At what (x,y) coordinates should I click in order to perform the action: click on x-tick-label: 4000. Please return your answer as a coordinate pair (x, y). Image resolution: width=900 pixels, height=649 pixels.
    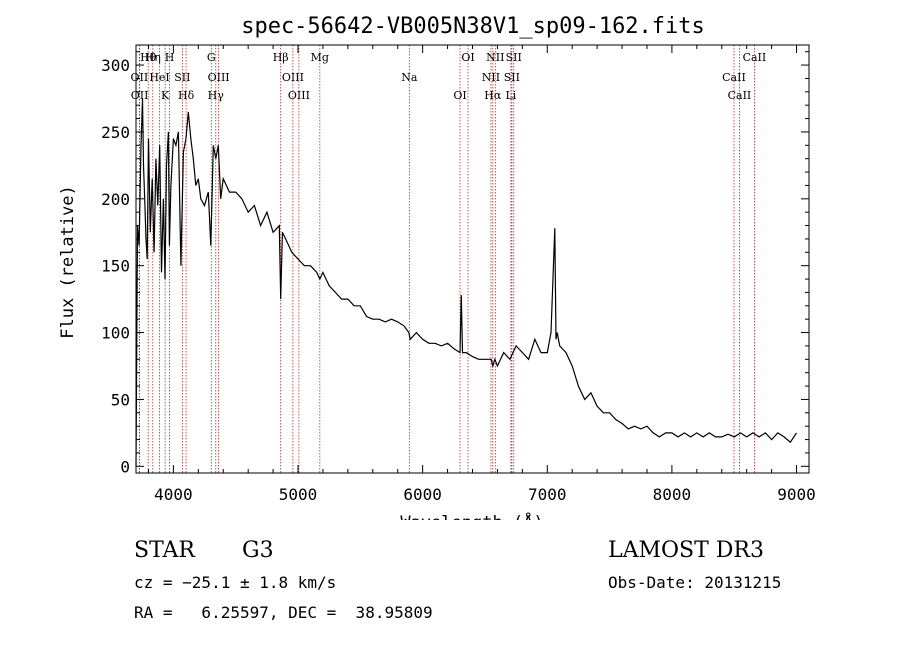
    Looking at the image, I should click on (173, 494).